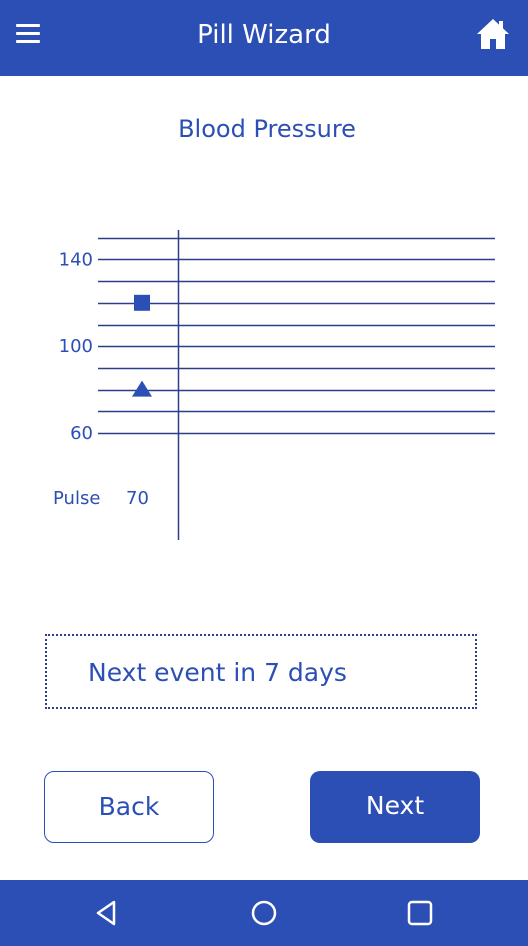 Image resolution: width=528 pixels, height=946 pixels. I want to click on y-tick-labels: 140 100 60, so click(76, 346).